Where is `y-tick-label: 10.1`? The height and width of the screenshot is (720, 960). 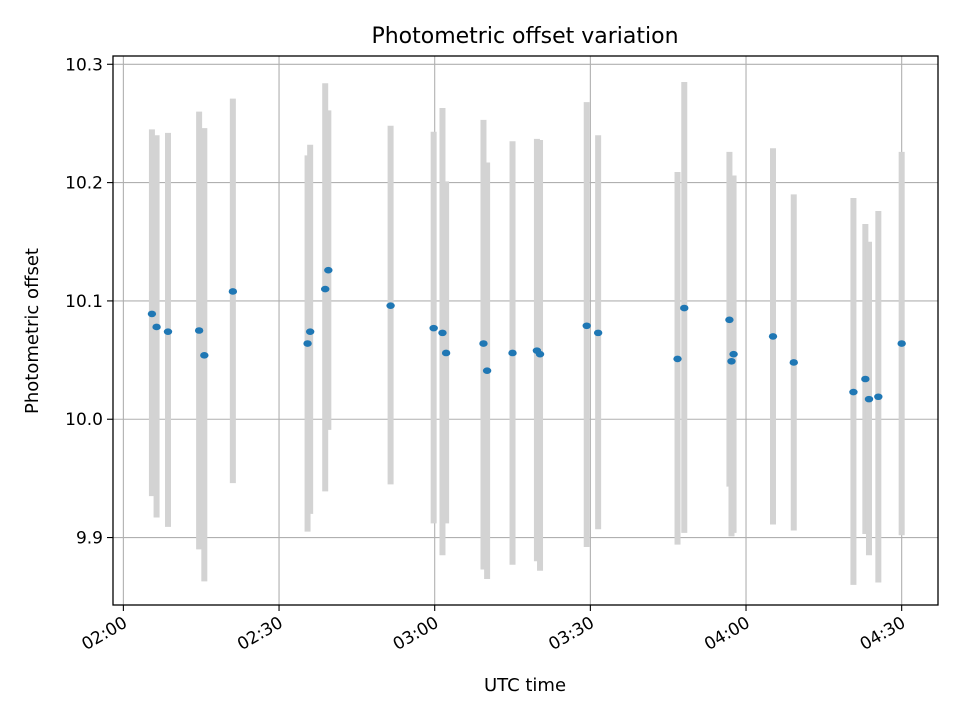 y-tick-label: 10.1 is located at coordinates (84, 302).